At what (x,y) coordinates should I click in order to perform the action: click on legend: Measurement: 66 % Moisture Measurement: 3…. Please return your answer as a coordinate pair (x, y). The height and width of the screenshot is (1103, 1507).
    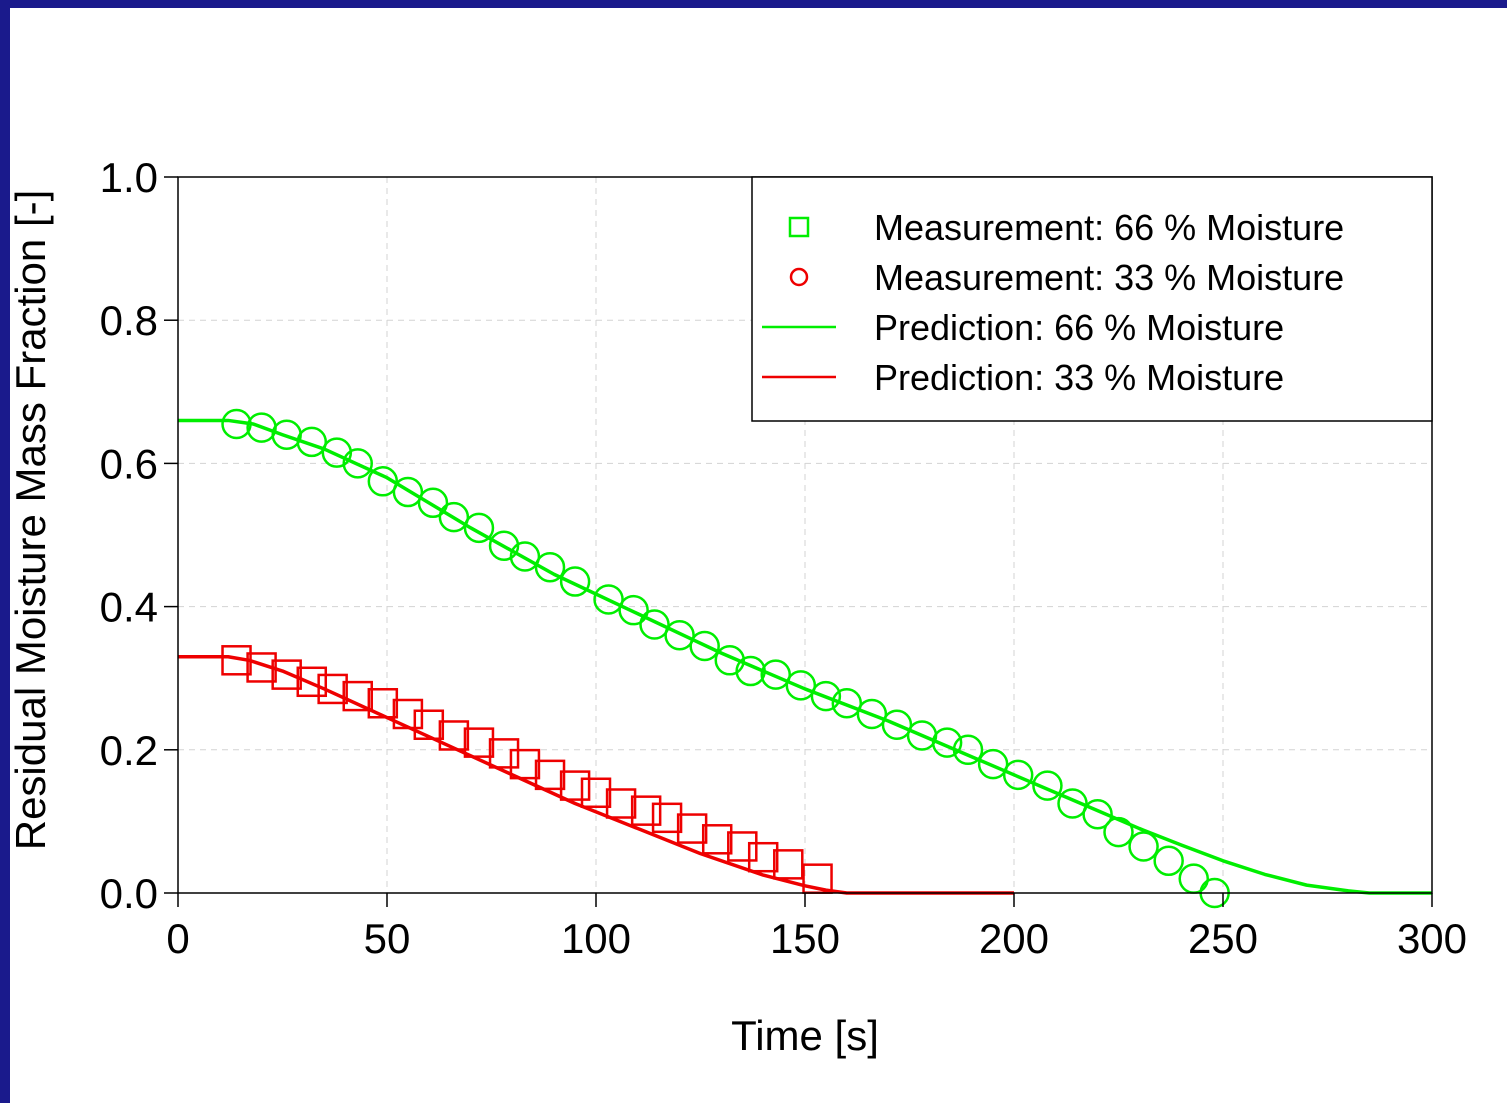
    Looking at the image, I should click on (1092, 299).